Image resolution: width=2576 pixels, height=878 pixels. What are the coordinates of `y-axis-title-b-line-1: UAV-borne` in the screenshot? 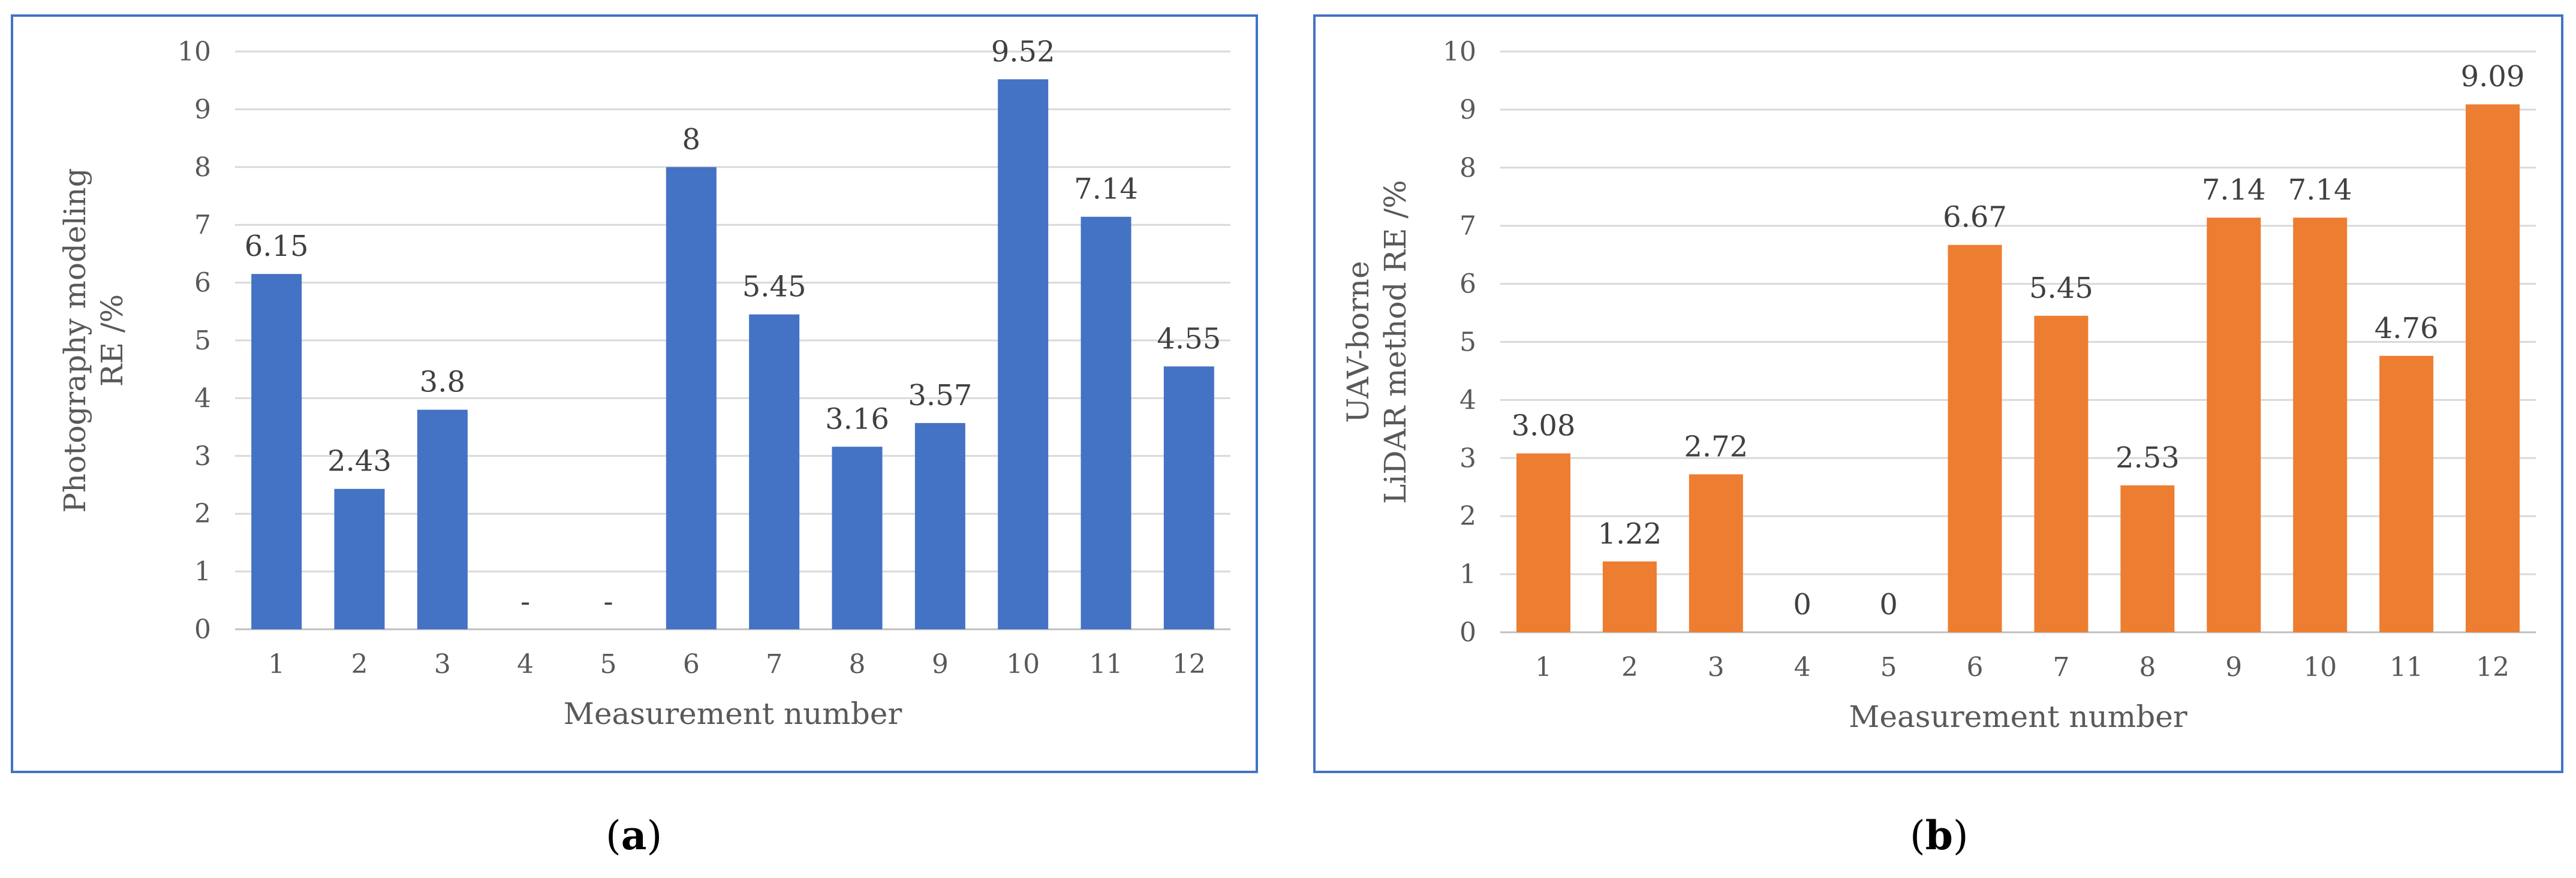 It's located at (1359, 342).